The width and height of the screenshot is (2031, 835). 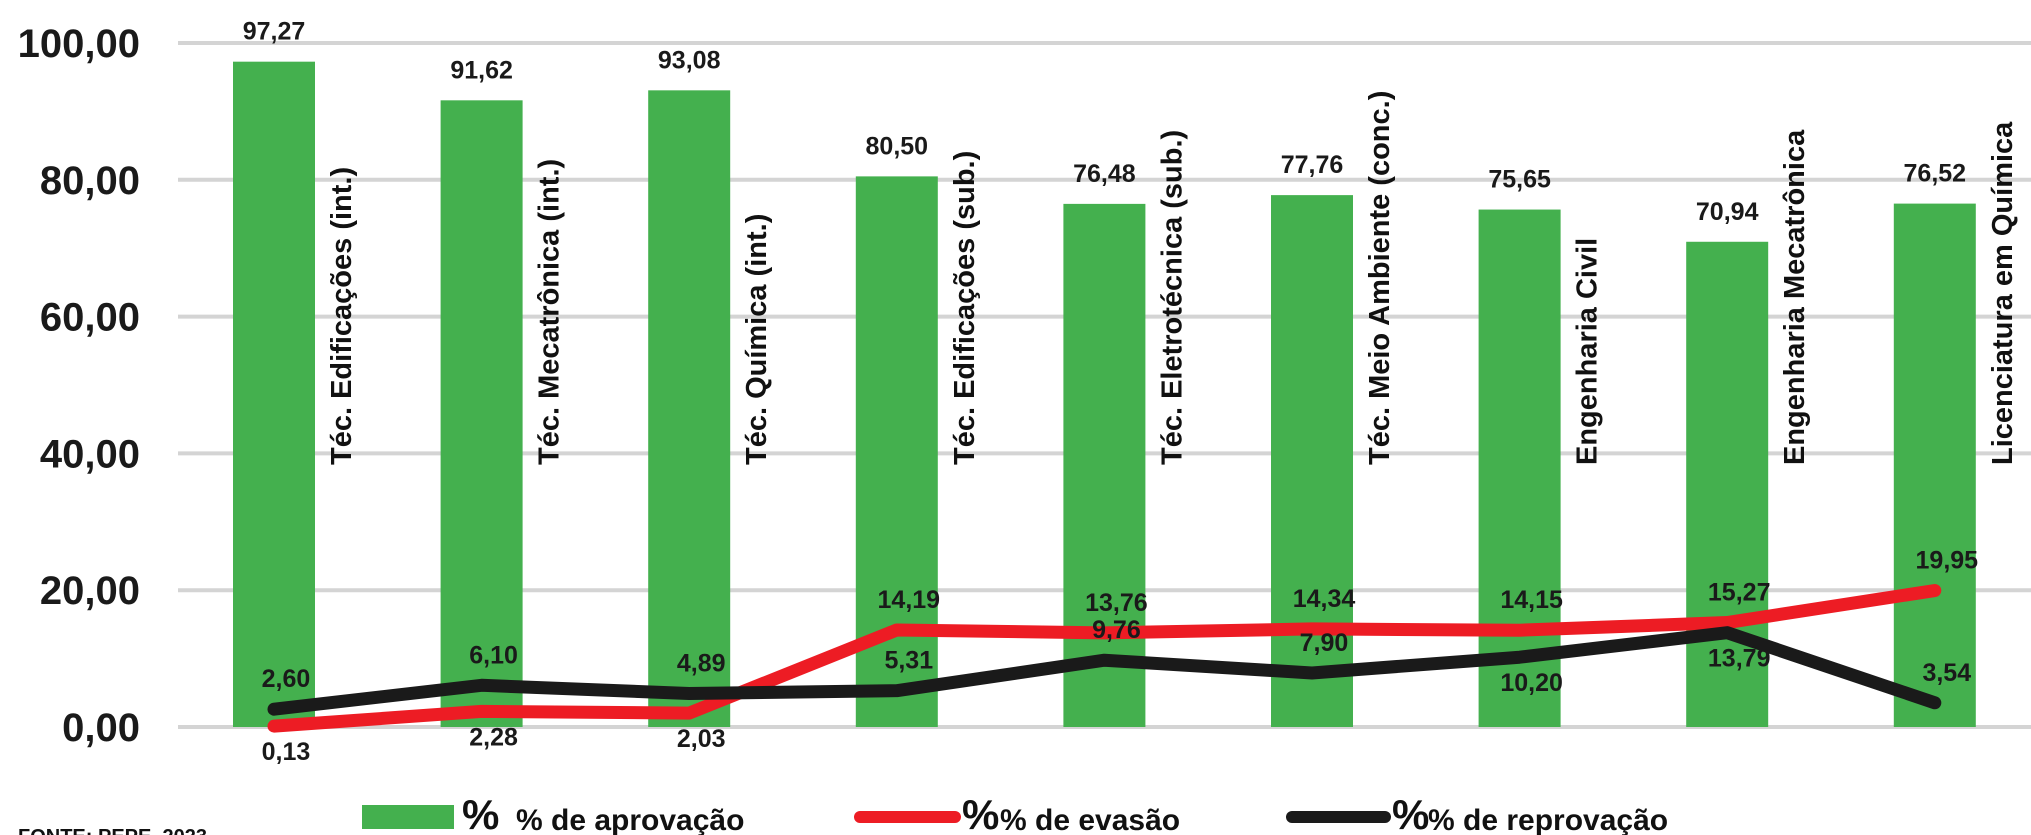 What do you see at coordinates (1116, 630) in the screenshot?
I see `failure-value-label: 9,76` at bounding box center [1116, 630].